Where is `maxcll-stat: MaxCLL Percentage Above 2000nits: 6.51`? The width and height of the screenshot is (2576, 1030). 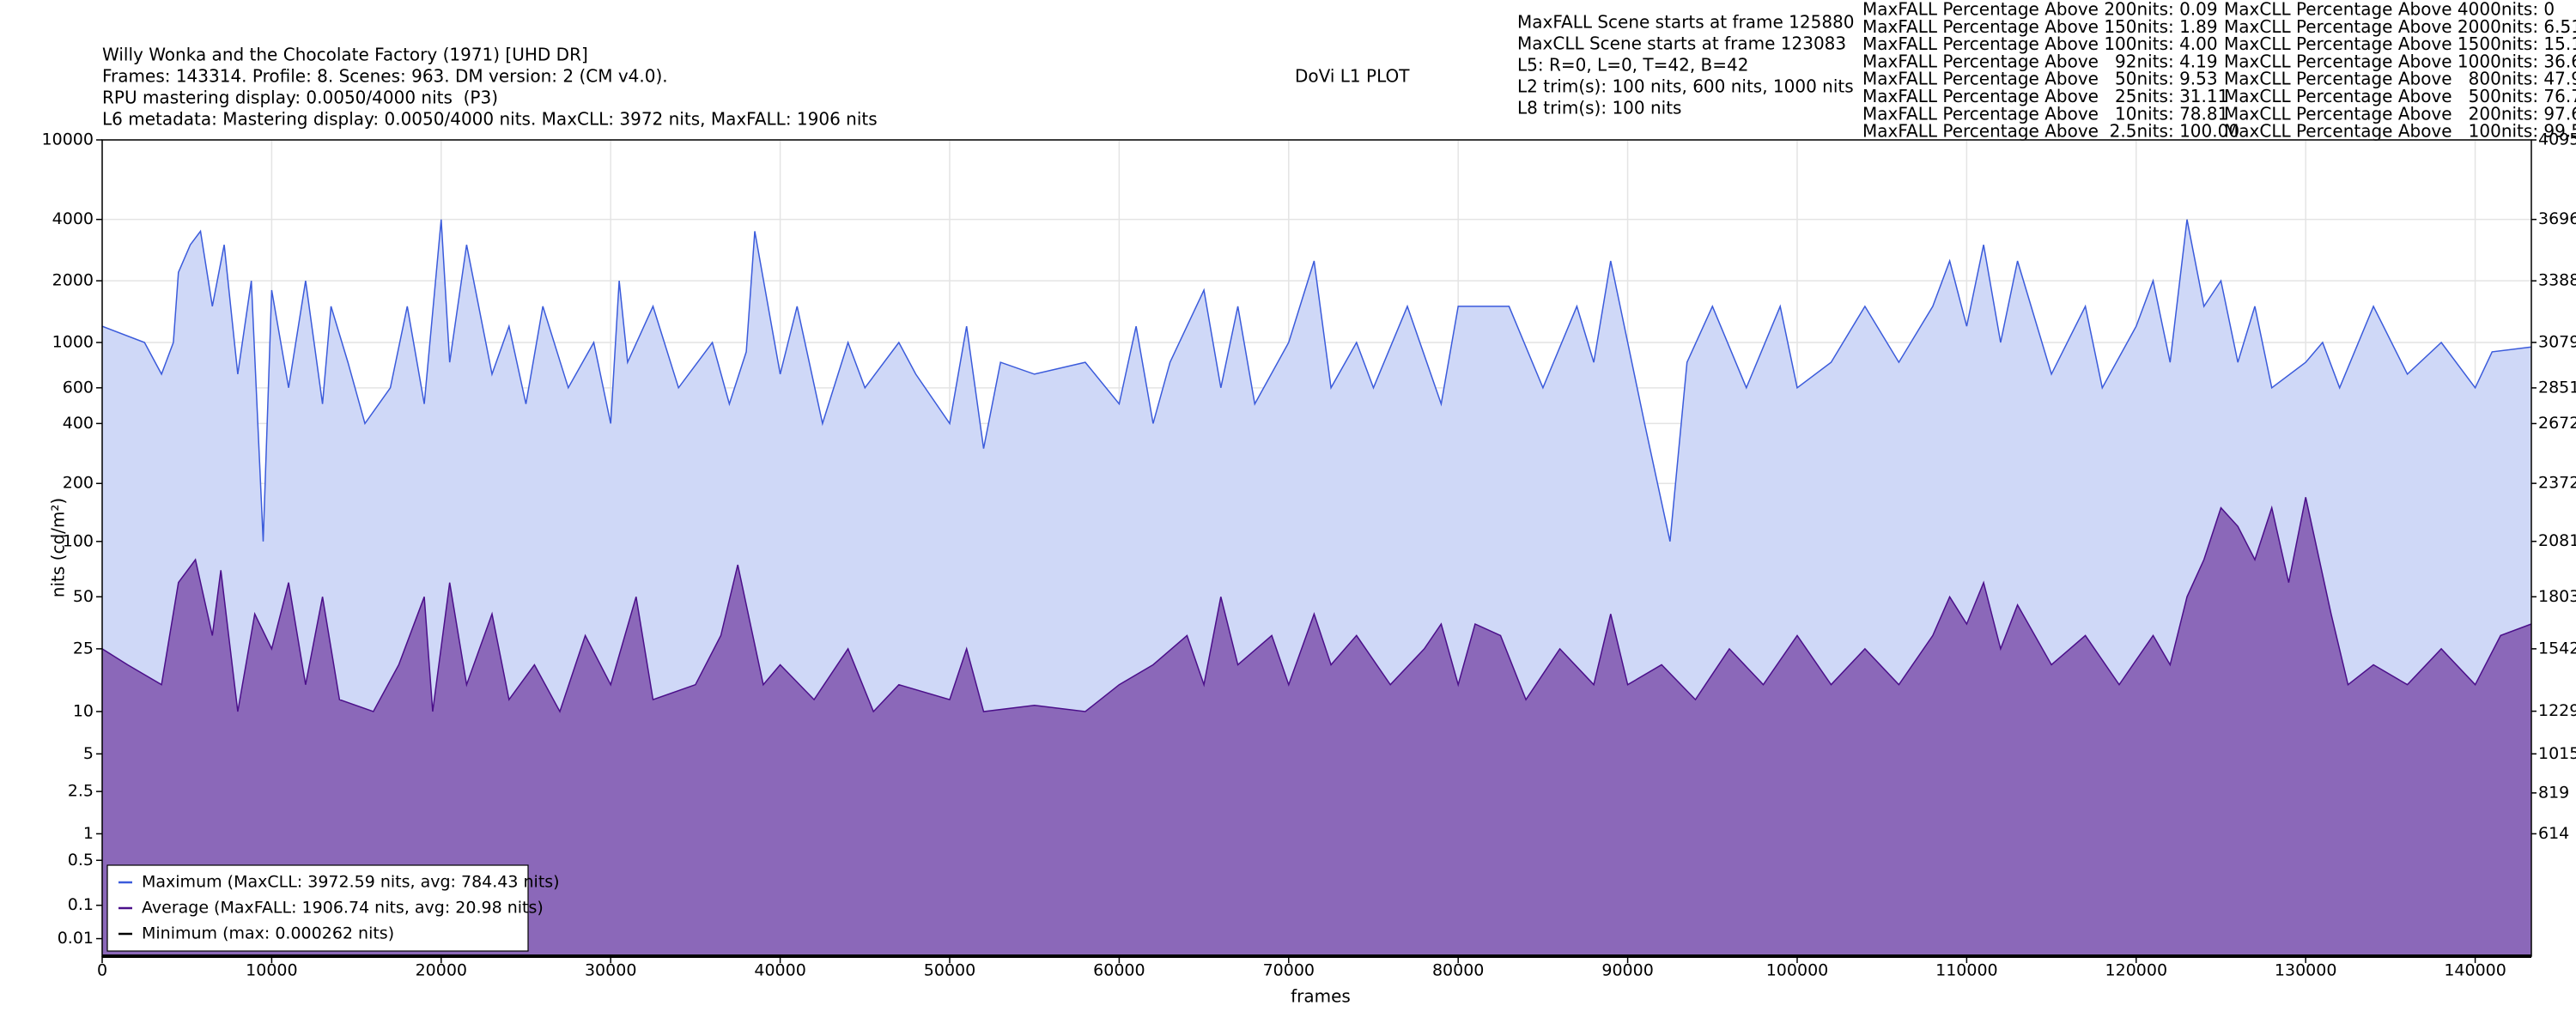
maxcll-stat: MaxCLL Percentage Above 2000nits: 6.51 is located at coordinates (2400, 26).